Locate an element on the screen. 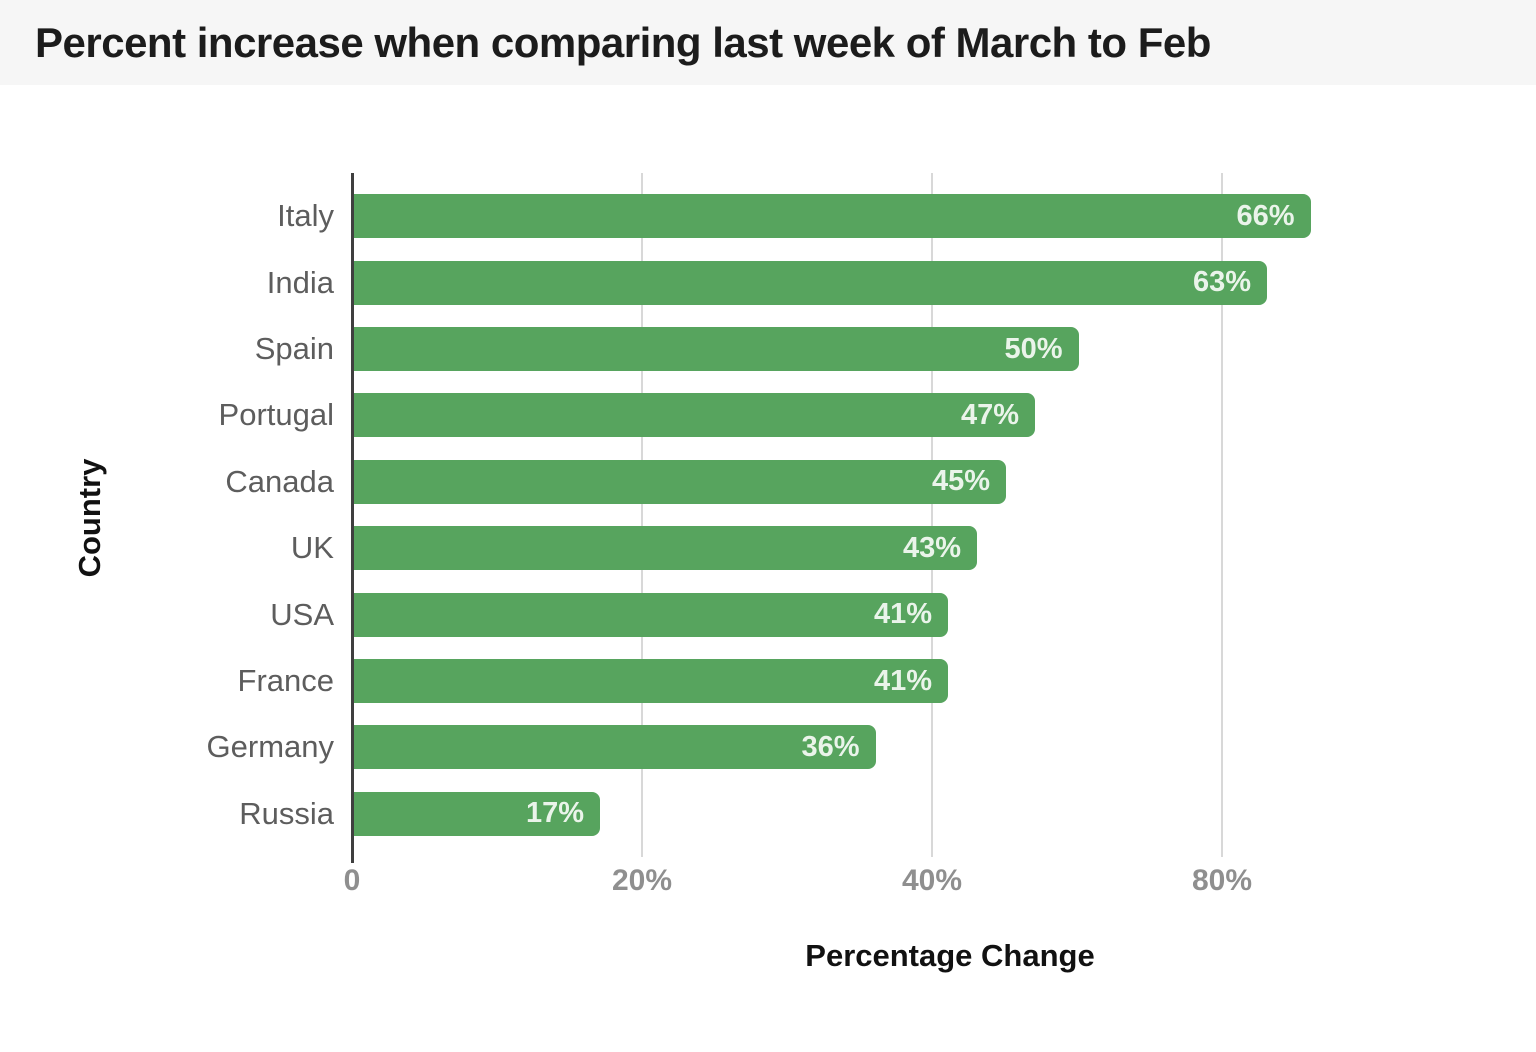 Image resolution: width=1536 pixels, height=1052 pixels. x-tick-label: 0 is located at coordinates (352, 880).